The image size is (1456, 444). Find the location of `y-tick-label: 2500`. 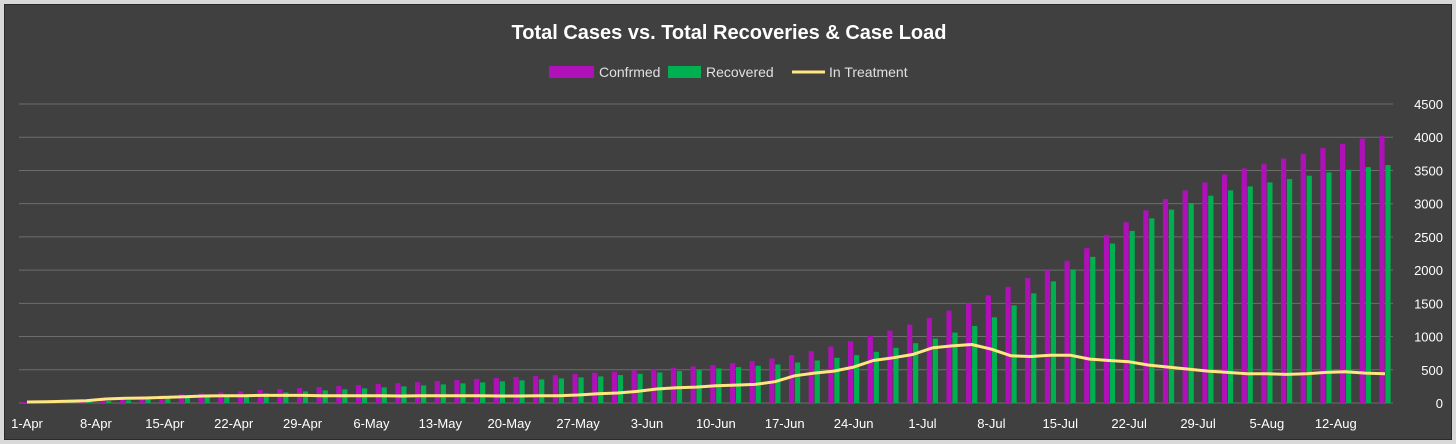

y-tick-label: 2500 is located at coordinates (1428, 237).